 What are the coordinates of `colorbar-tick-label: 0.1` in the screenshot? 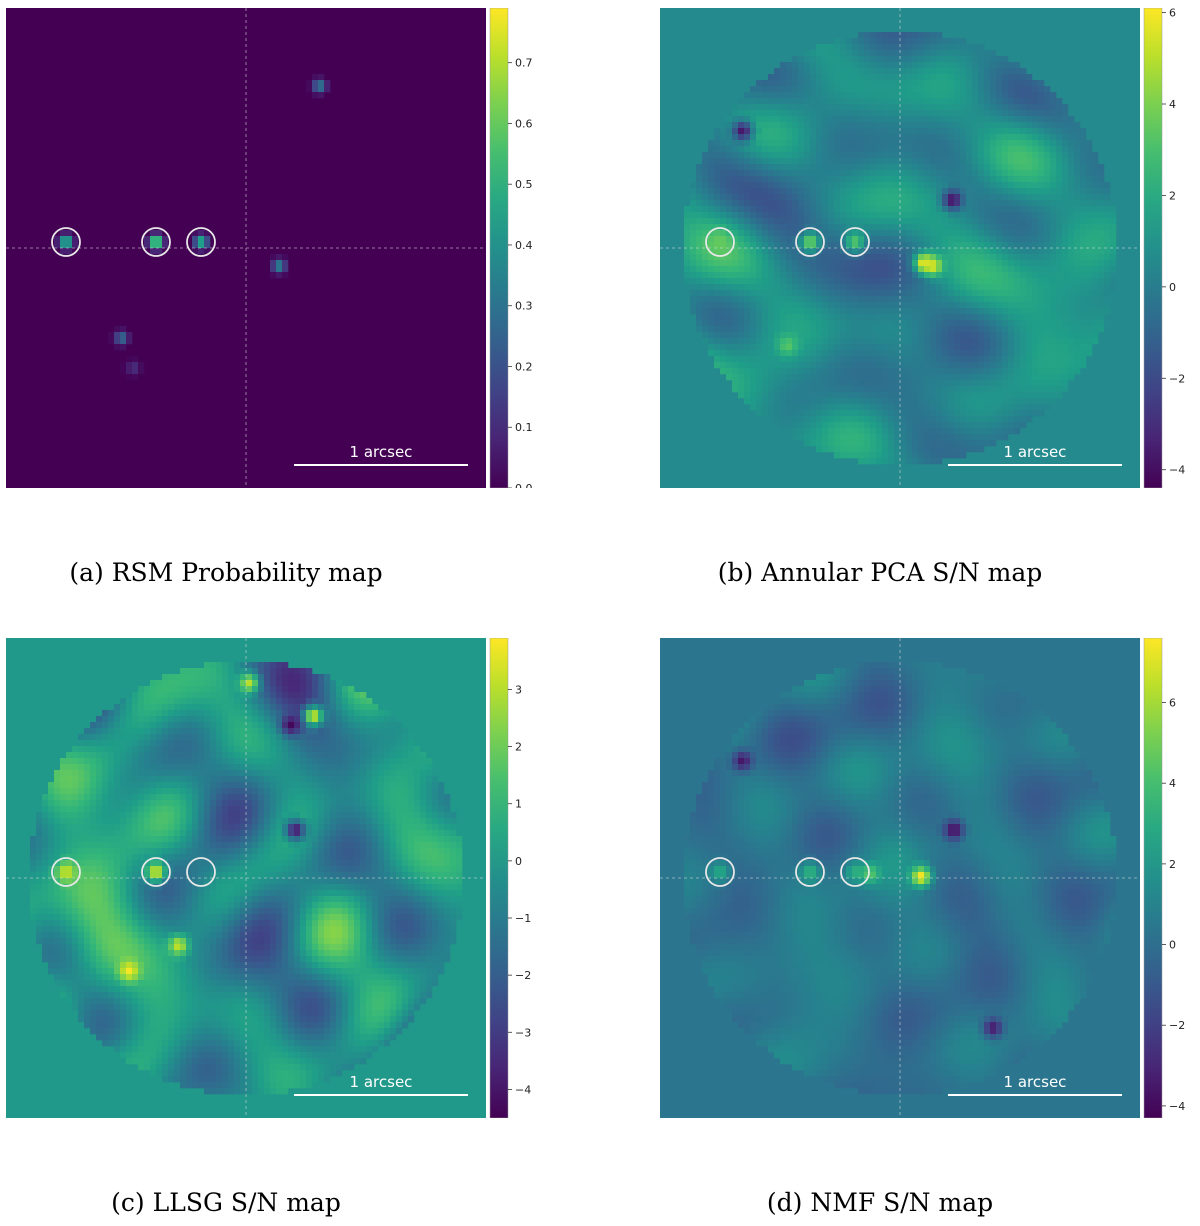 It's located at (524, 427).